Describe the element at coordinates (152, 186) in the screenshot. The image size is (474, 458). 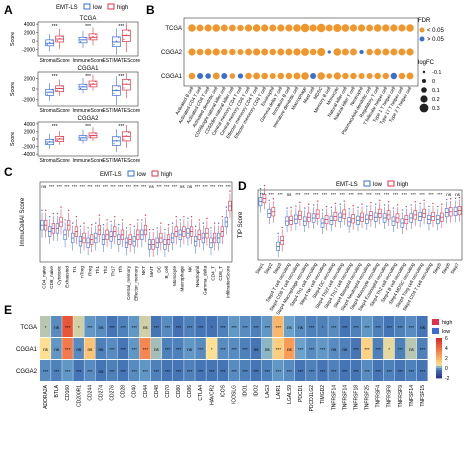
I see `panel-c-significance: ns` at that location.